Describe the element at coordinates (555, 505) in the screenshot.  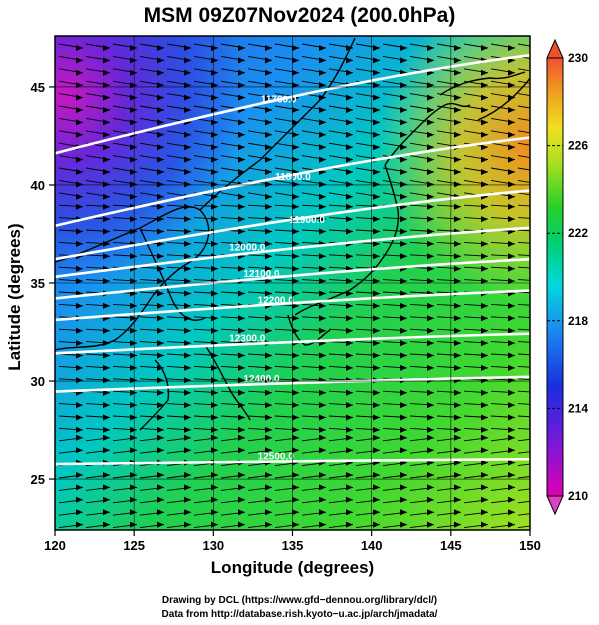
I see `colorbar-min-arrow` at that location.